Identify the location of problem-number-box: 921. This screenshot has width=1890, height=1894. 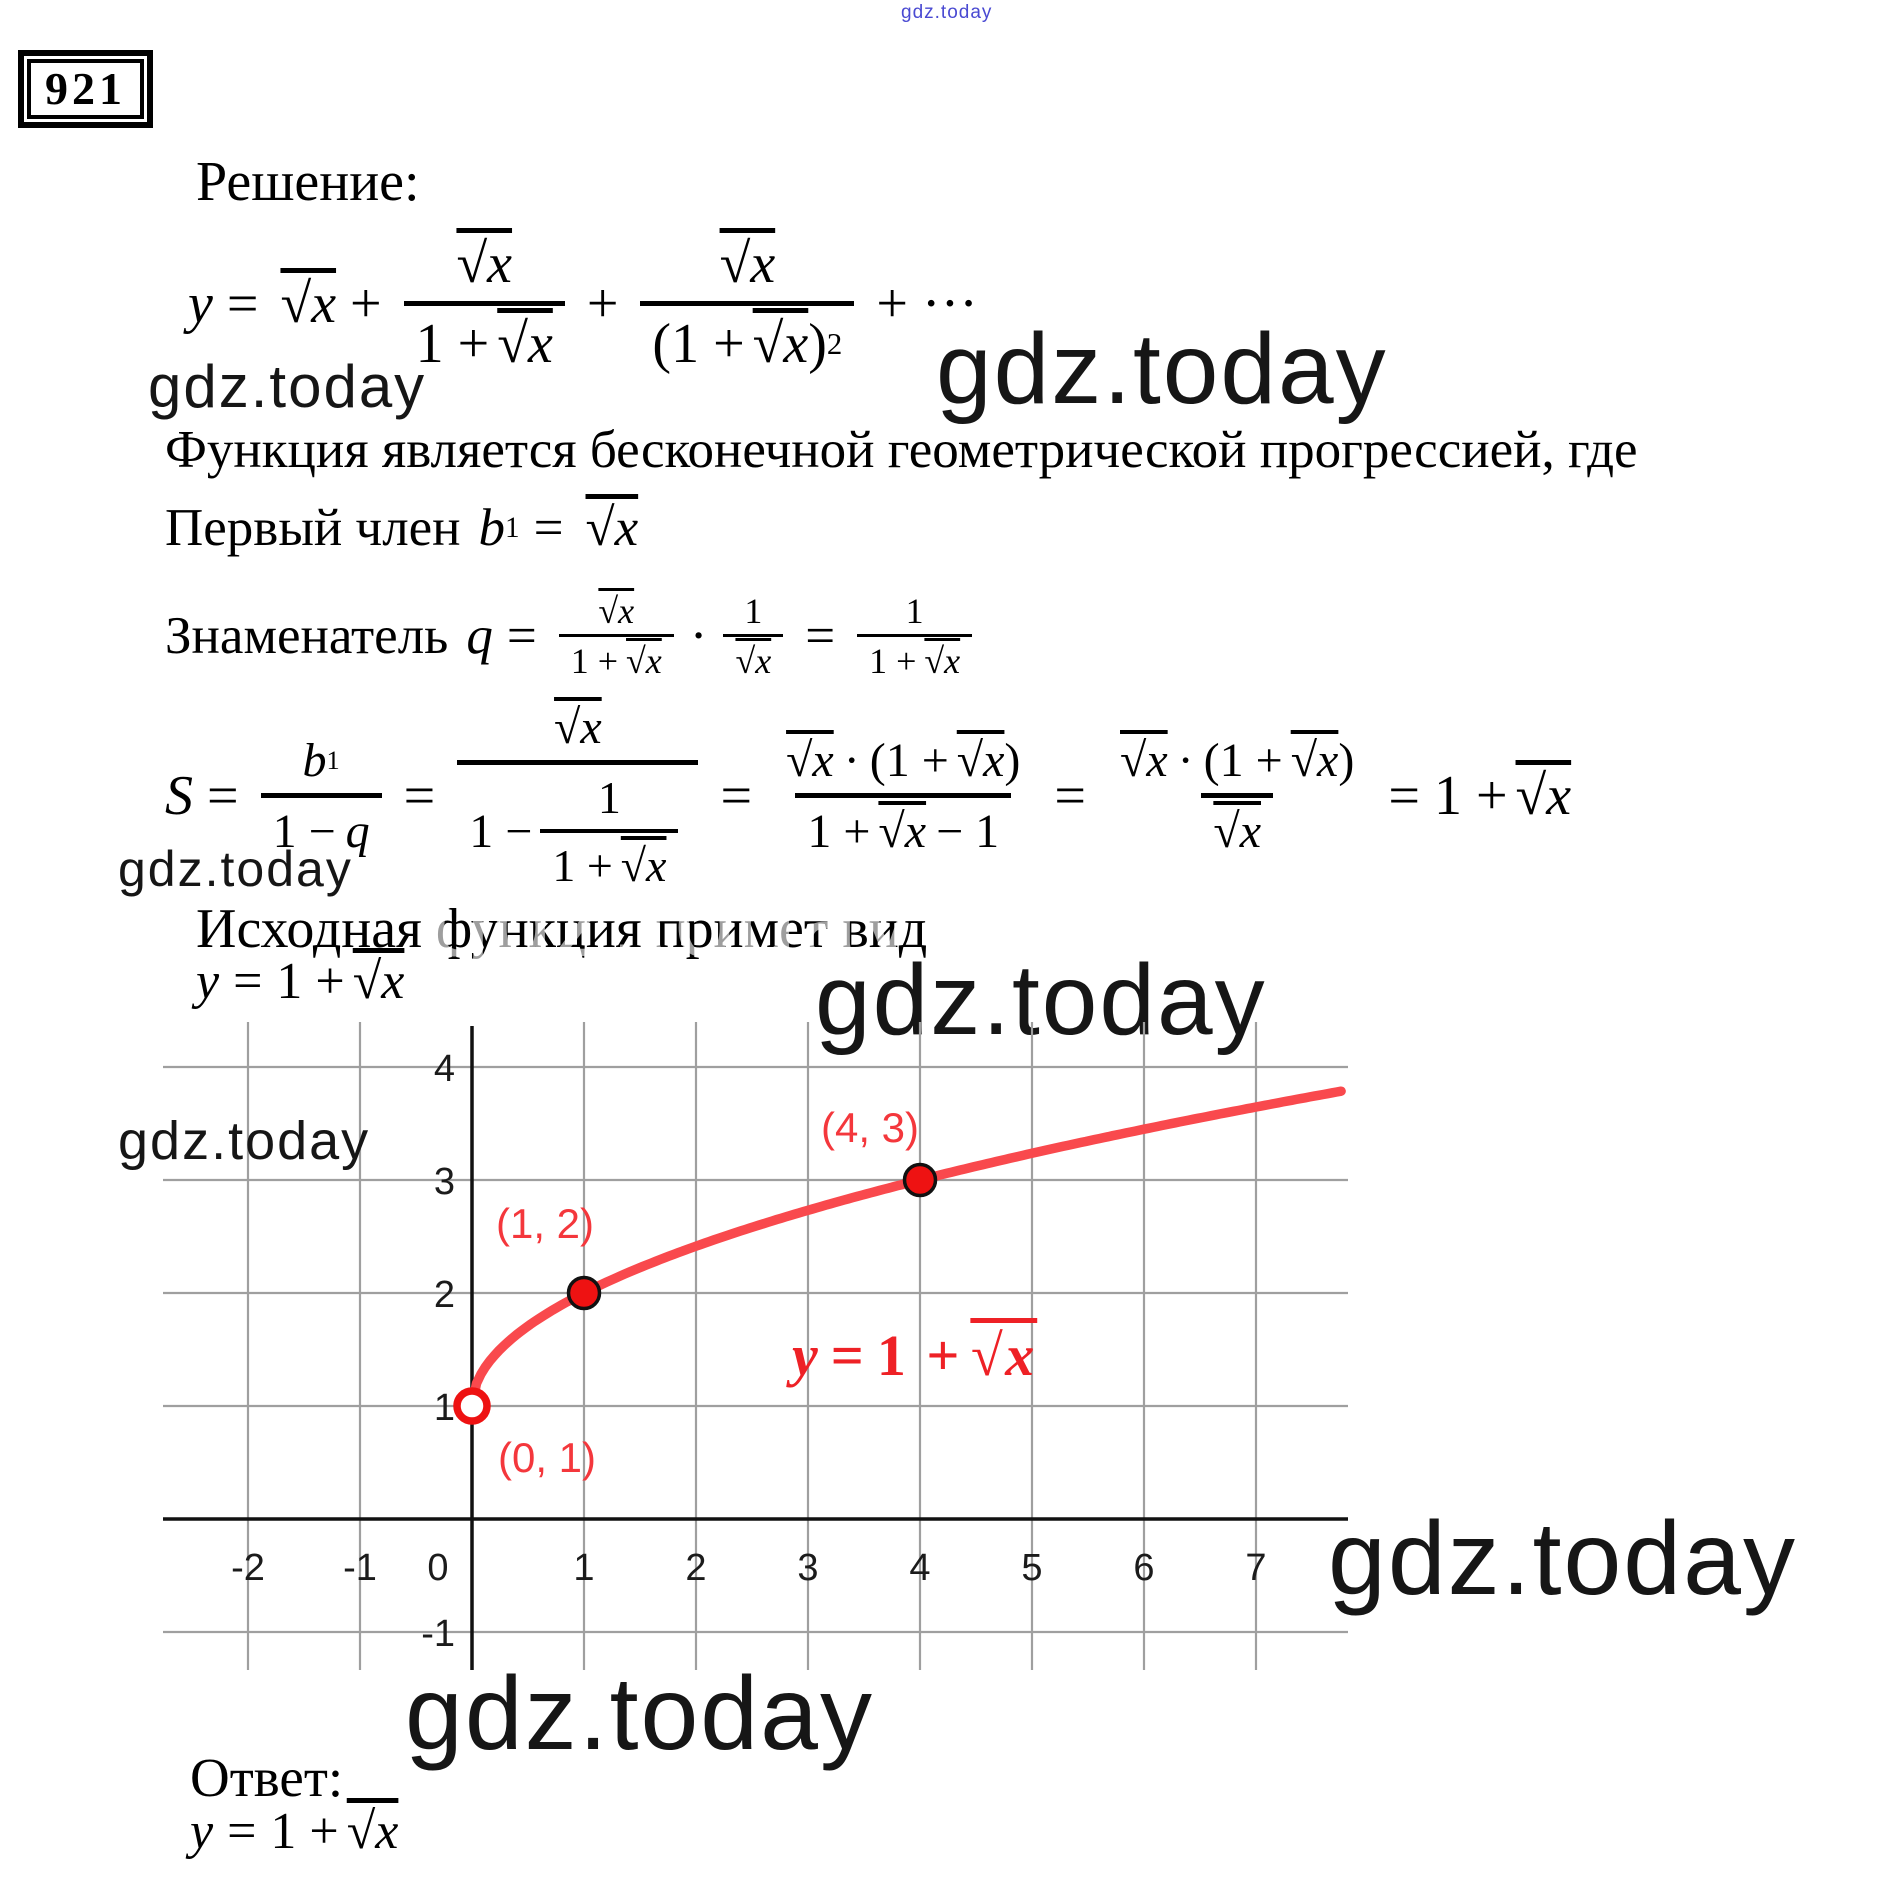
(85, 89).